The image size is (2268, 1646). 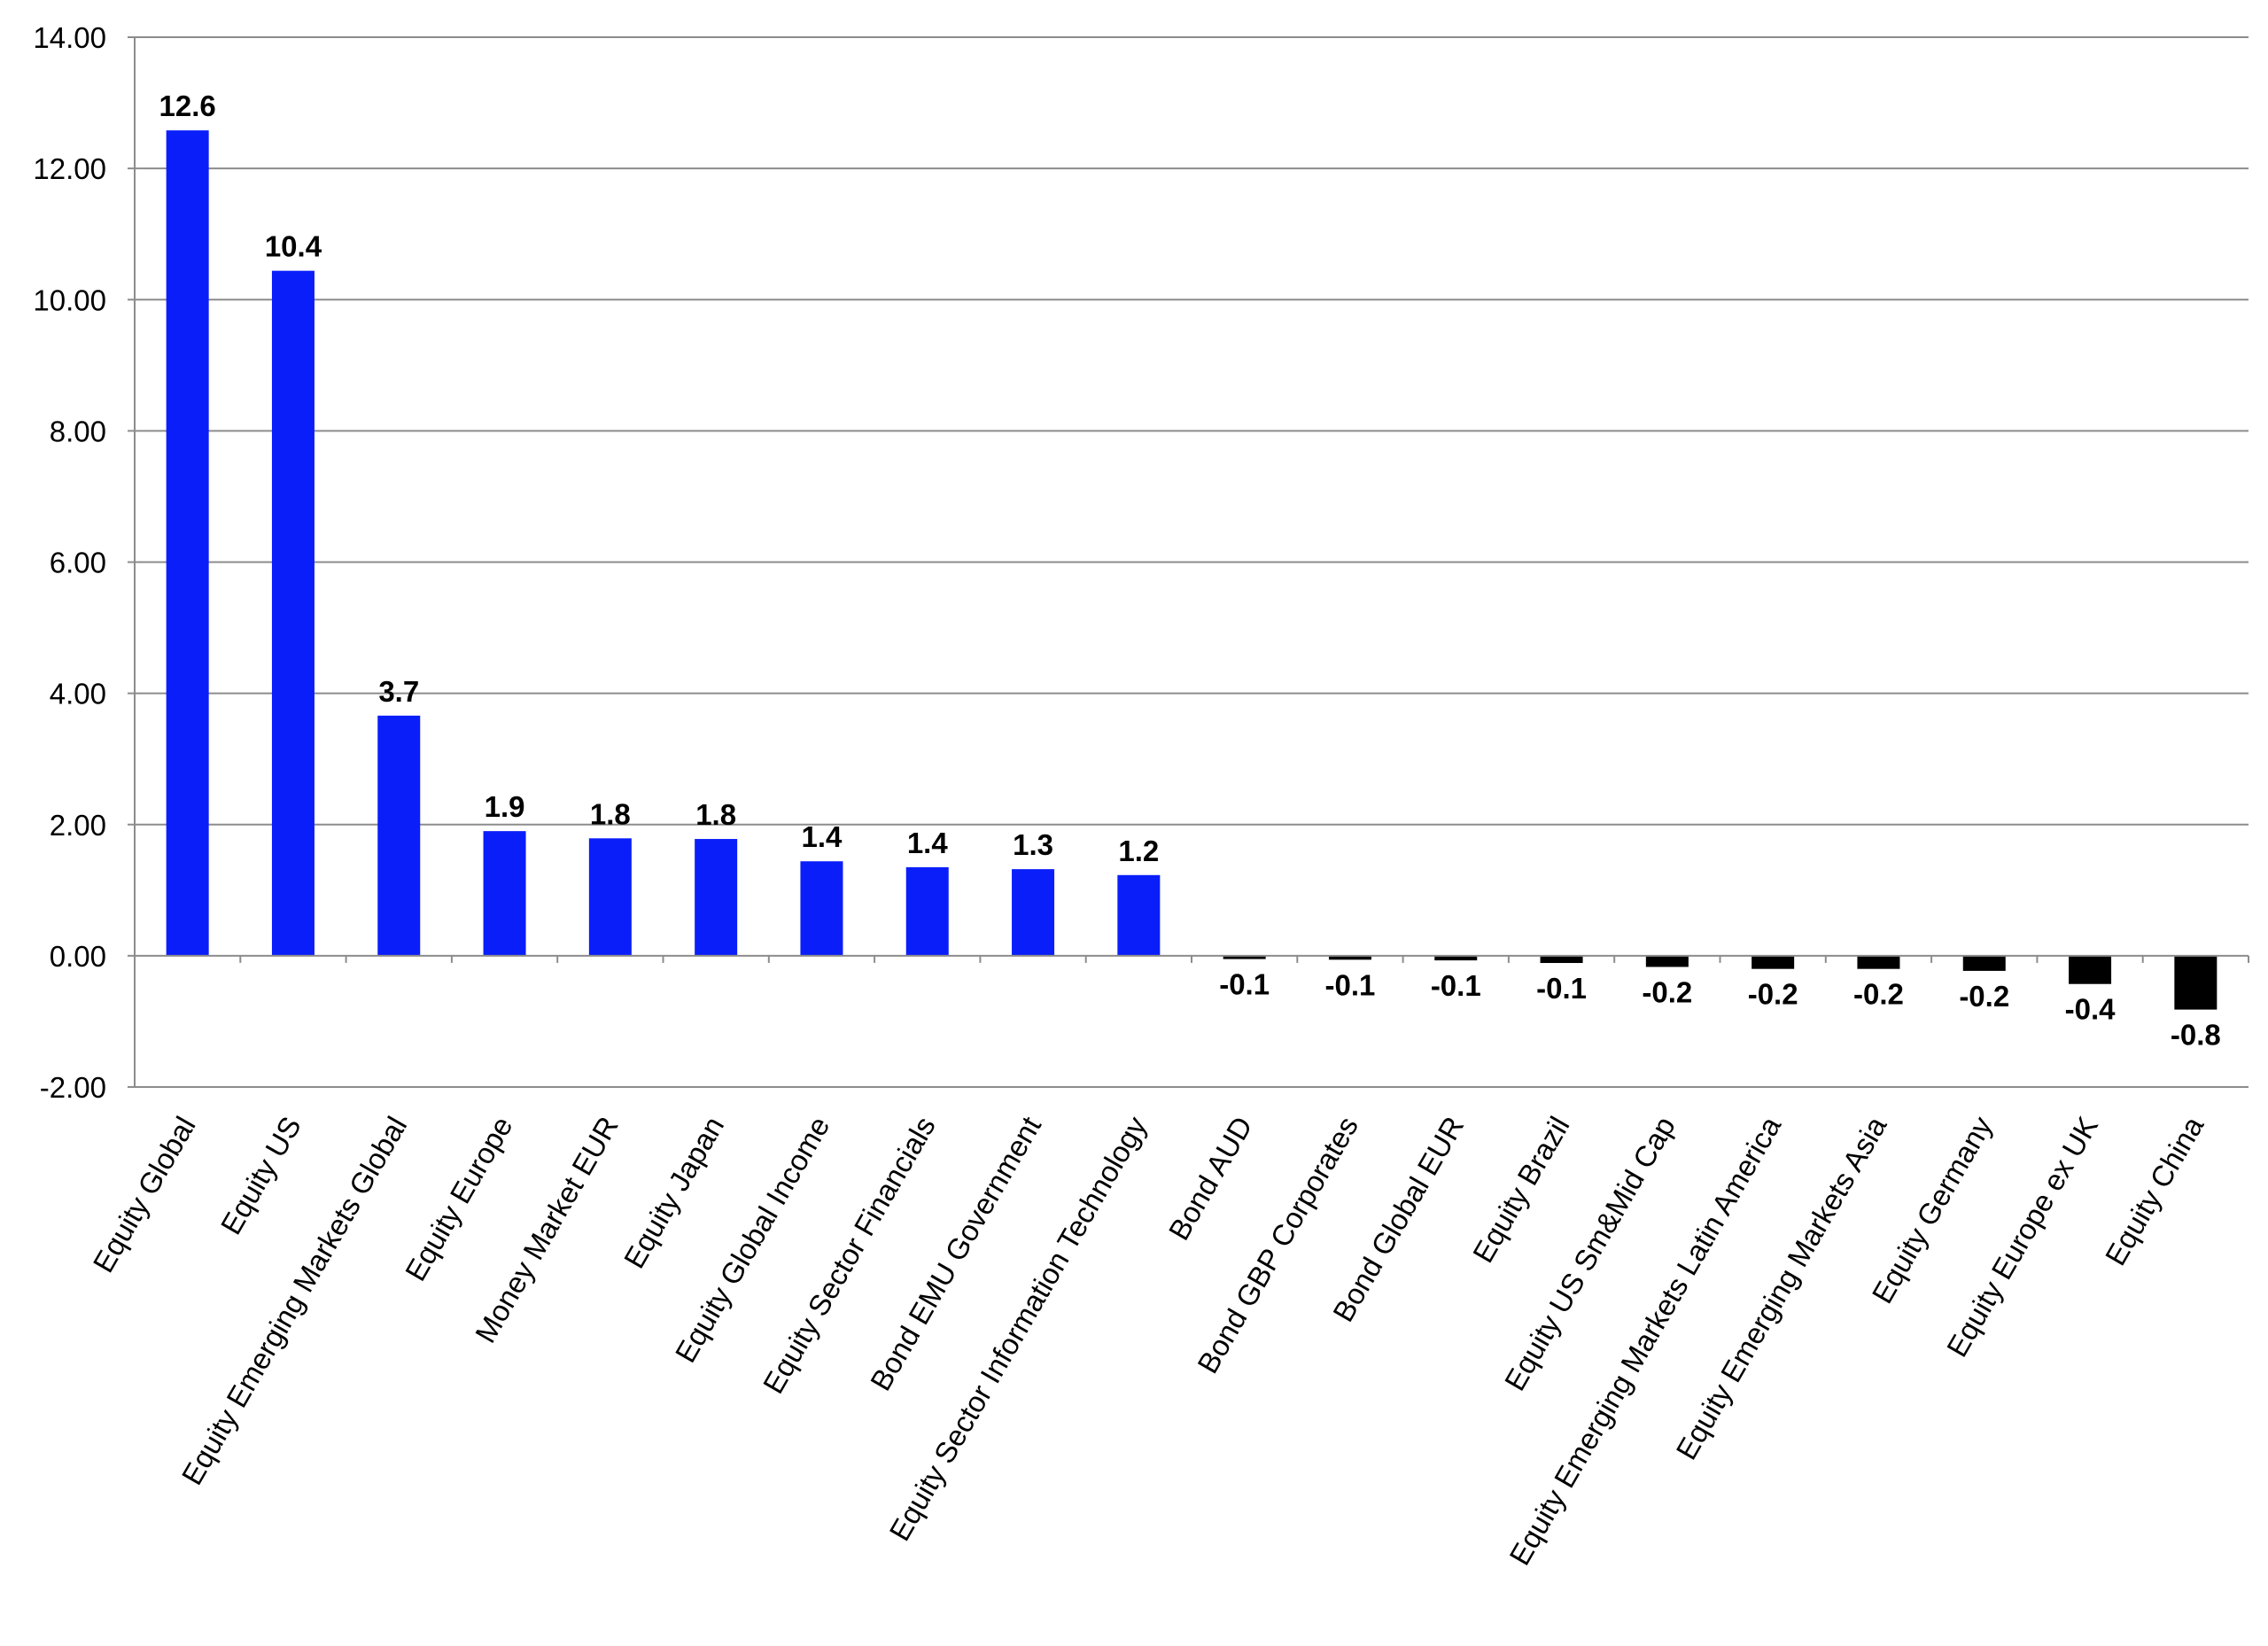 I want to click on data-label: 1.2, so click(x=1138, y=851).